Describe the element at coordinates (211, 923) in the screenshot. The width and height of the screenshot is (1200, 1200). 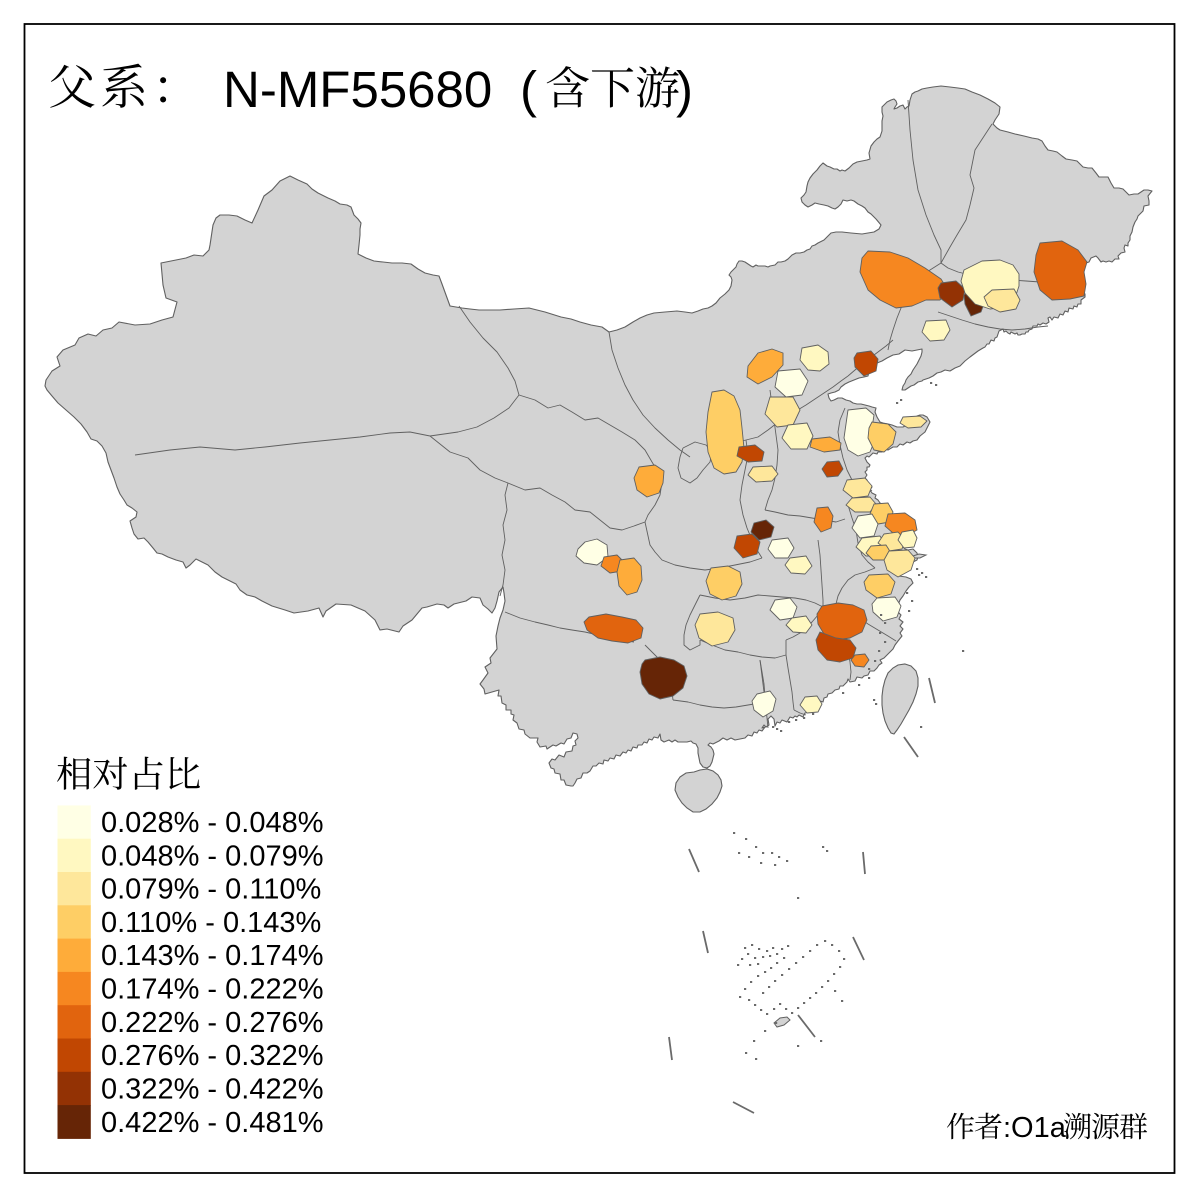
I see `svg-text: 0.110% - 0.143%` at that location.